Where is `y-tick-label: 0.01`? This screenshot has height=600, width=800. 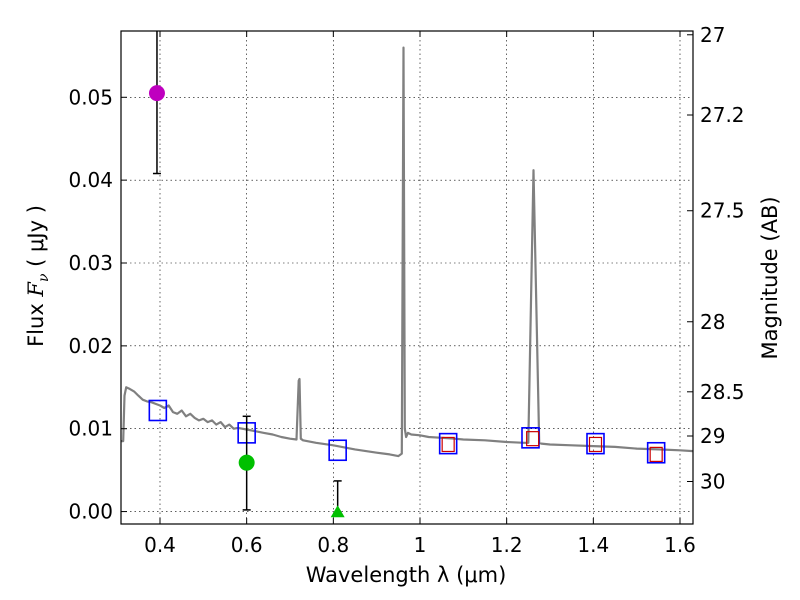
y-tick-label: 0.01 is located at coordinates (90, 429).